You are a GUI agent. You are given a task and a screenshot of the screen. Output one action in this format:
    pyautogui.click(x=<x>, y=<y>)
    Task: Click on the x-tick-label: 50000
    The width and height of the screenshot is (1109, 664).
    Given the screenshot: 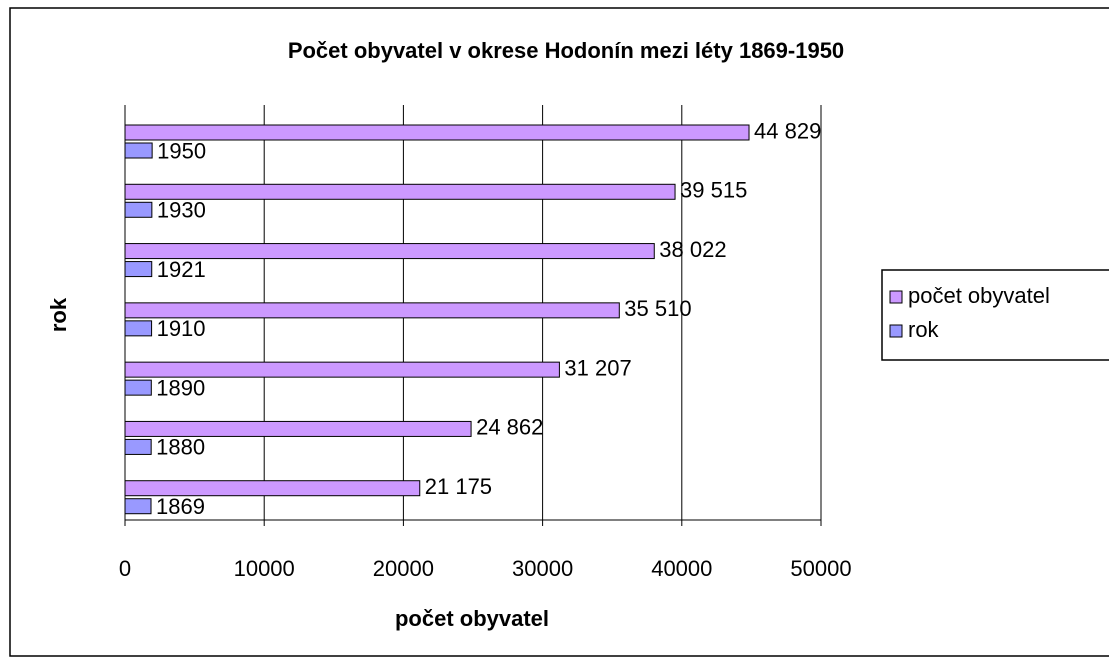 What is the action you would take?
    pyautogui.click(x=820, y=568)
    